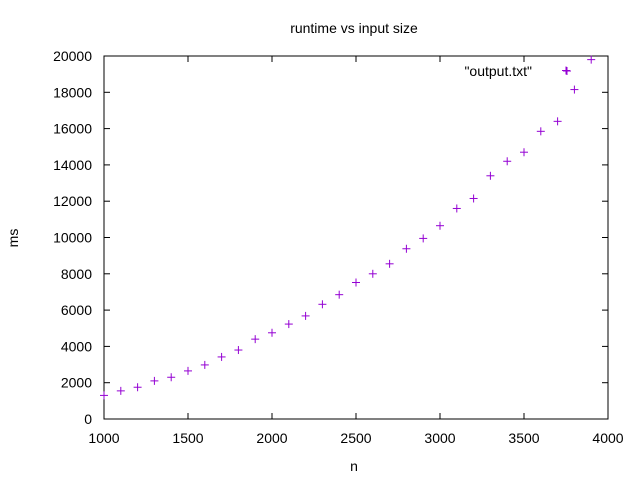 This screenshot has height=480, width=640. I want to click on x-tick-label: 2000, so click(271, 438).